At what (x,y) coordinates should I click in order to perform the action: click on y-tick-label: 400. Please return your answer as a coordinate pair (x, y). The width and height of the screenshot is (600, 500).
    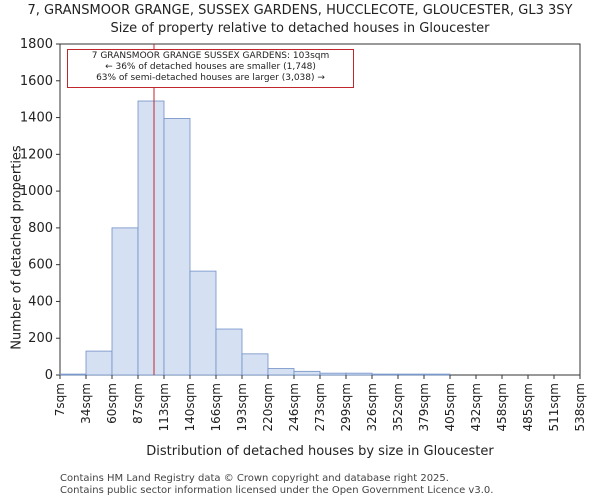
    Looking at the image, I should click on (40, 301).